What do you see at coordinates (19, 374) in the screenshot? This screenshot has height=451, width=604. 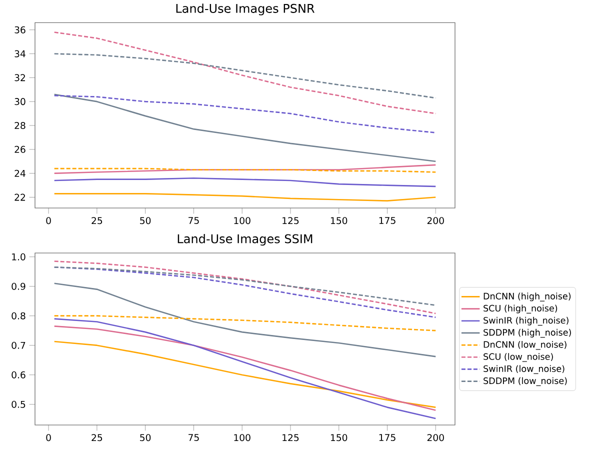 I see `y-tick-label: 0.6` at bounding box center [19, 374].